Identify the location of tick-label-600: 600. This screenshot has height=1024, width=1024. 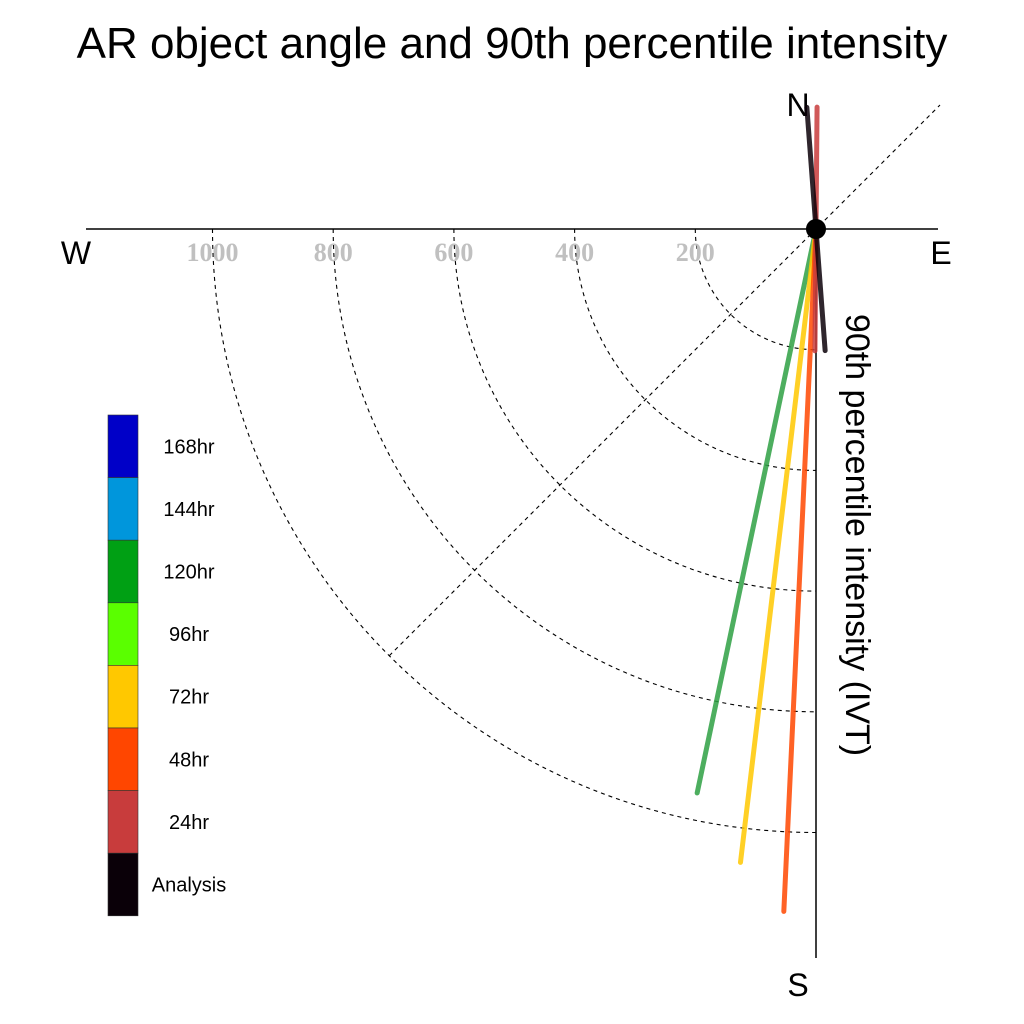
(453, 252).